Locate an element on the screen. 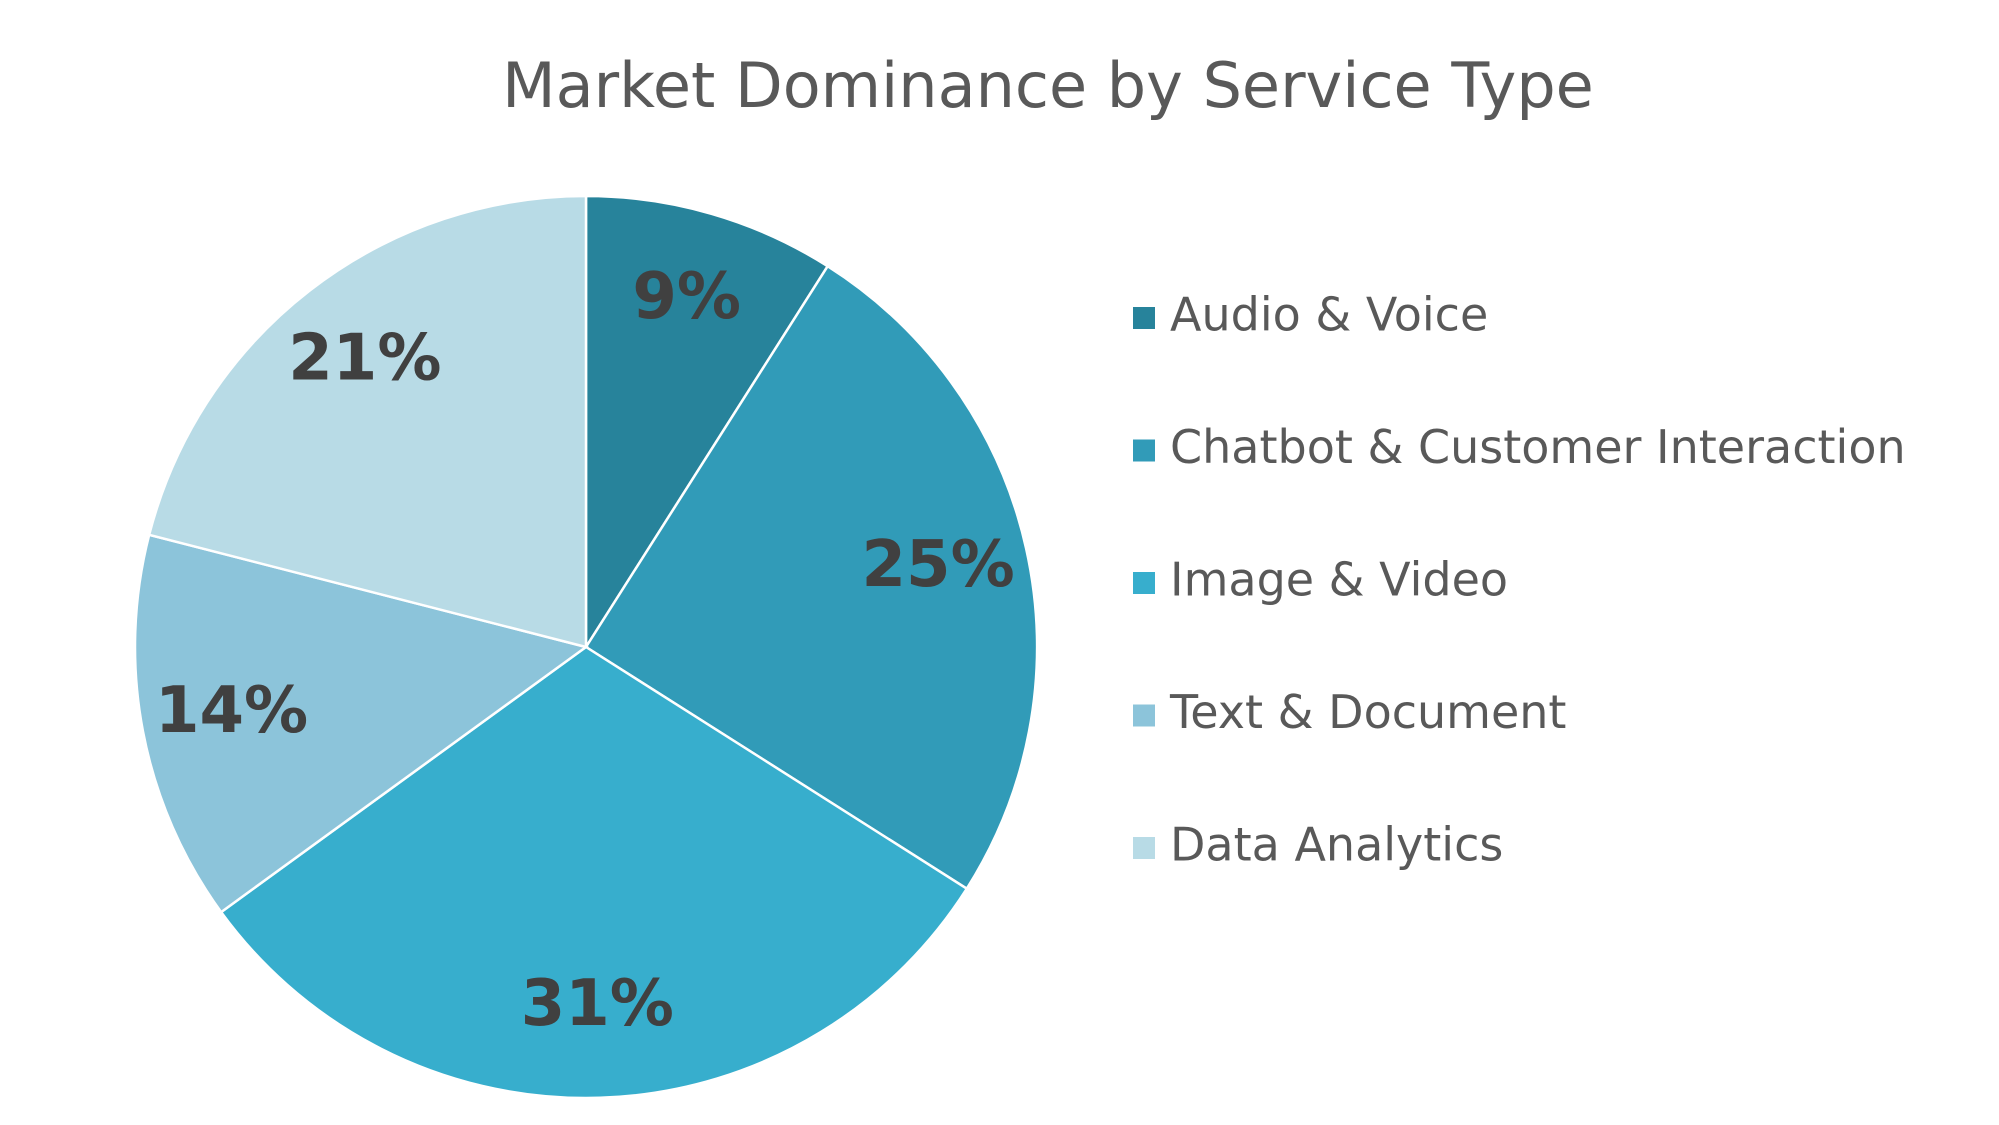  value-label: 25% is located at coordinates (938, 565).